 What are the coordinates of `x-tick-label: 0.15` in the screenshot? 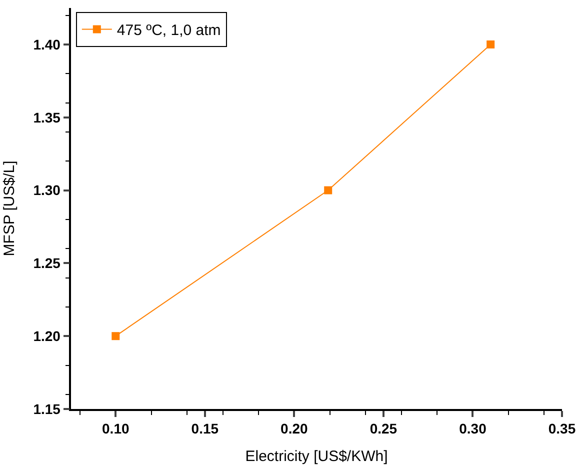 It's located at (205, 428).